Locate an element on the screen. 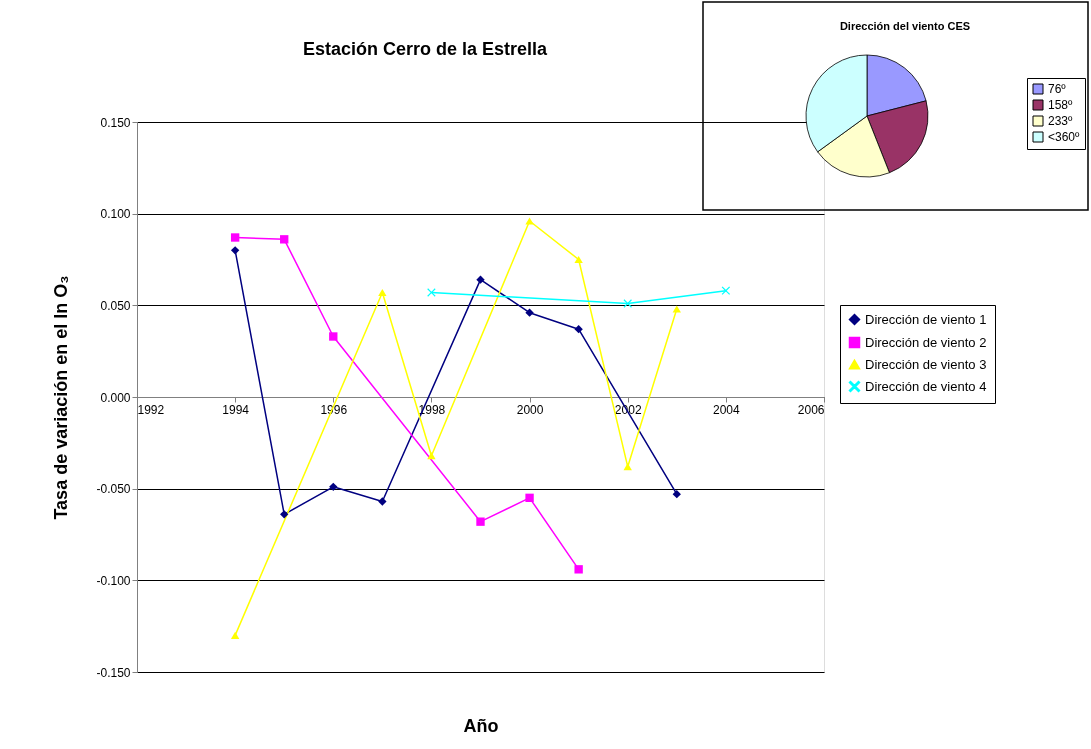 The width and height of the screenshot is (1091, 749). x-axis-title: Año is located at coordinates (481, 725).